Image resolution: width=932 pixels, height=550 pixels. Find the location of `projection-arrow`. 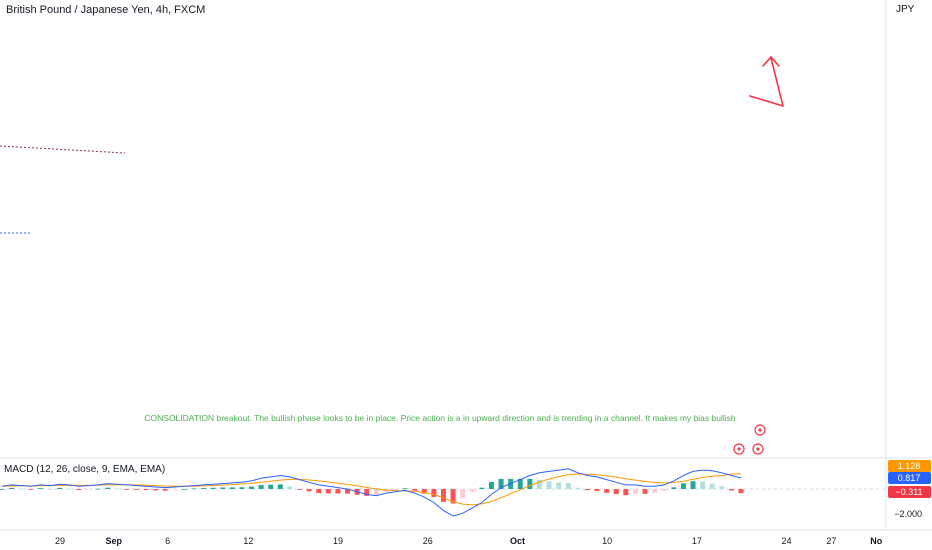

projection-arrow is located at coordinates (766, 82).